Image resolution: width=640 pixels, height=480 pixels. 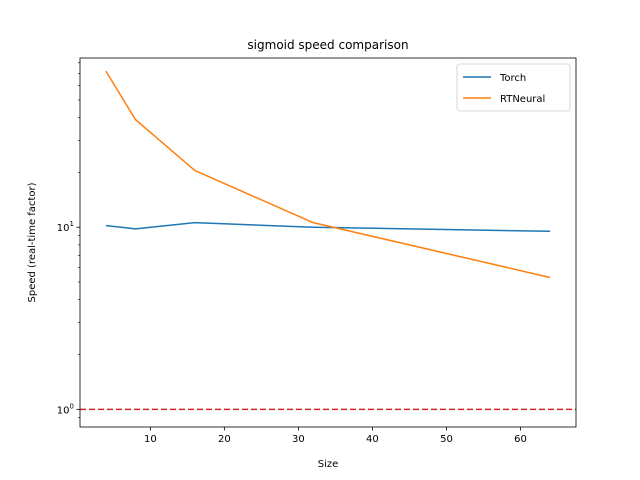 I want to click on x-tick-label: 50, so click(x=446, y=439).